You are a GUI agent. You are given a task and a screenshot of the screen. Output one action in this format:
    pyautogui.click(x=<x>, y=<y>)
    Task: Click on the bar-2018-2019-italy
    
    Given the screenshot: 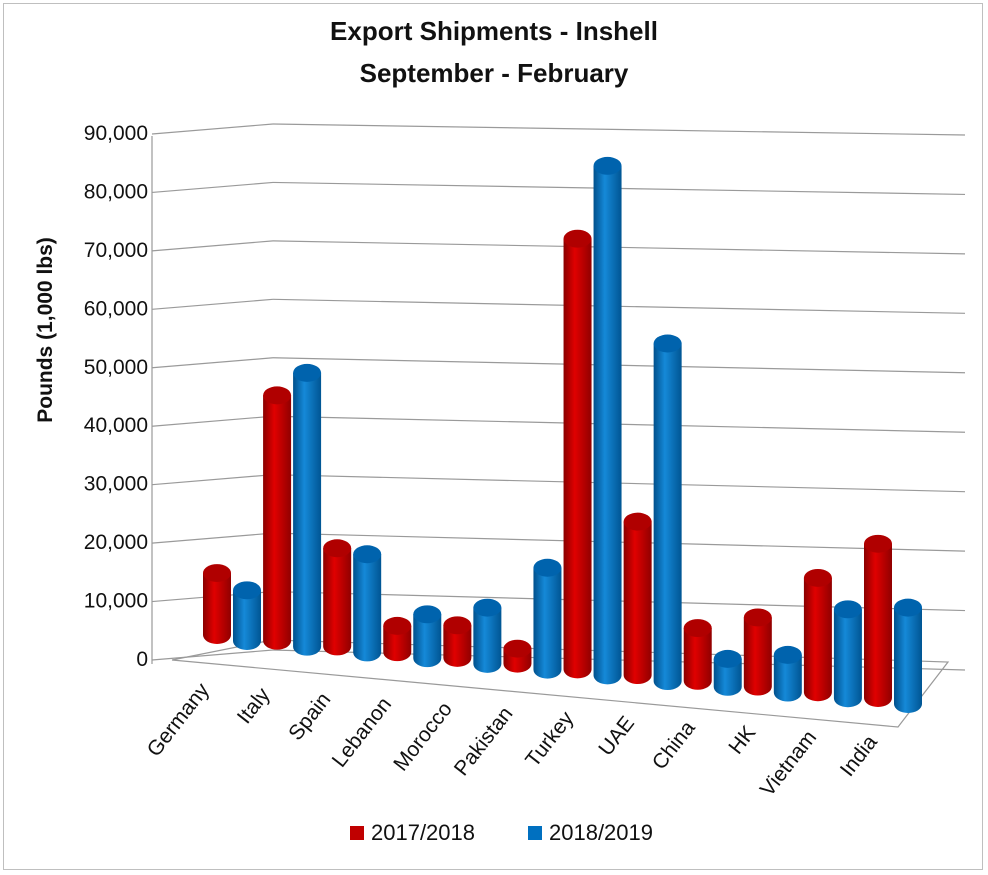 What is the action you would take?
    pyautogui.click(x=307, y=509)
    